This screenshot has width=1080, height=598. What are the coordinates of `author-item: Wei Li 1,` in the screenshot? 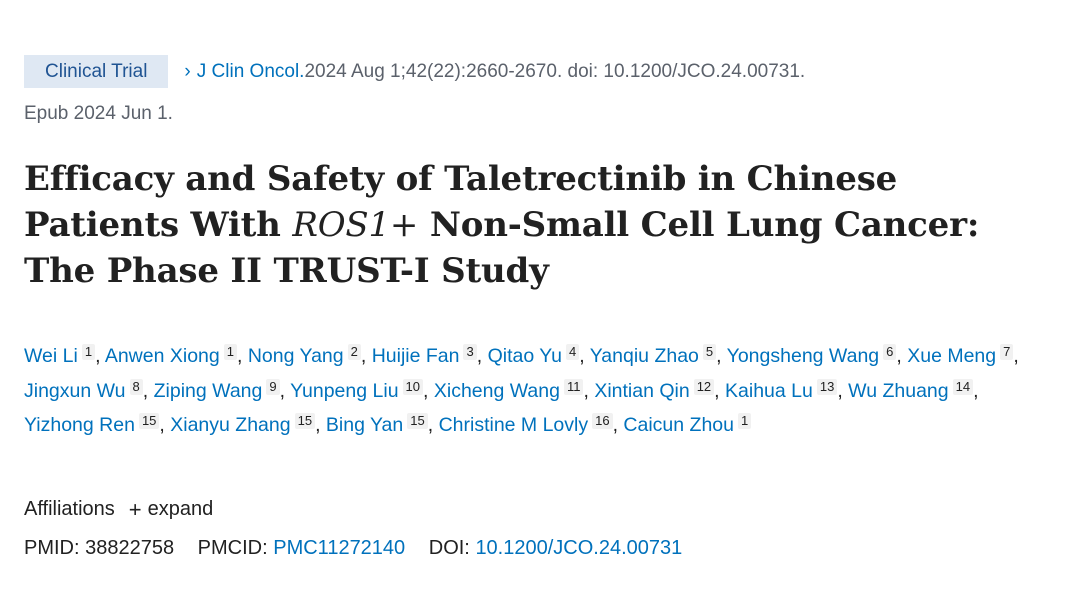 It's located at (62, 355).